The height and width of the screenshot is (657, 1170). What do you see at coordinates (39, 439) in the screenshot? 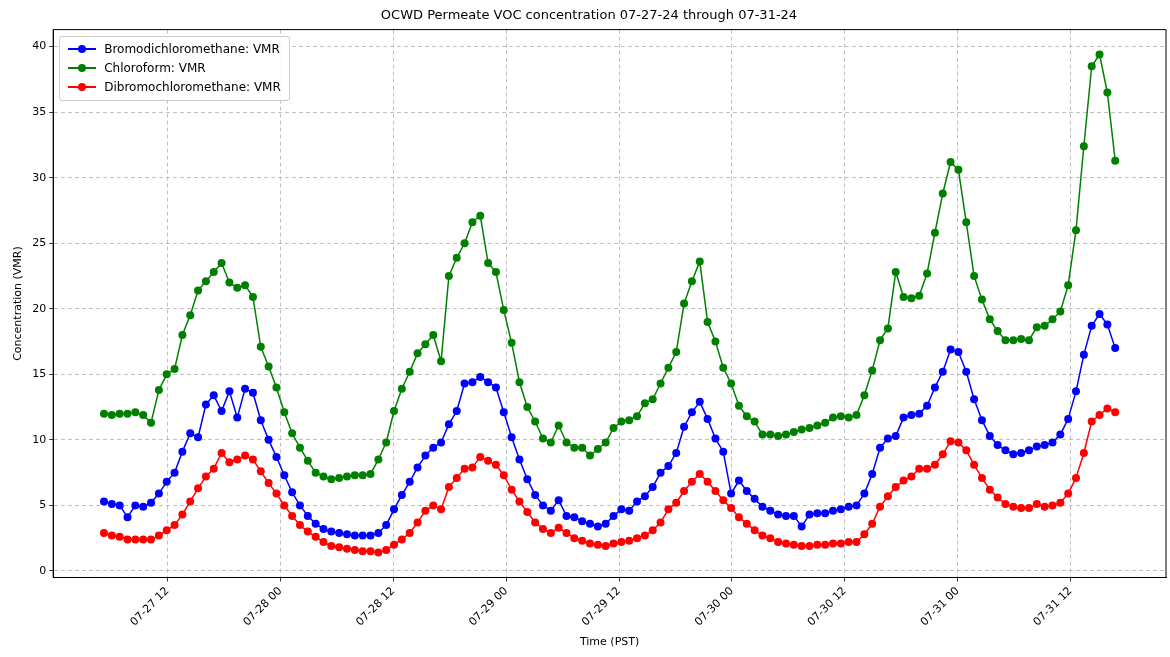
I see `y-tick-label: 10` at bounding box center [39, 439].